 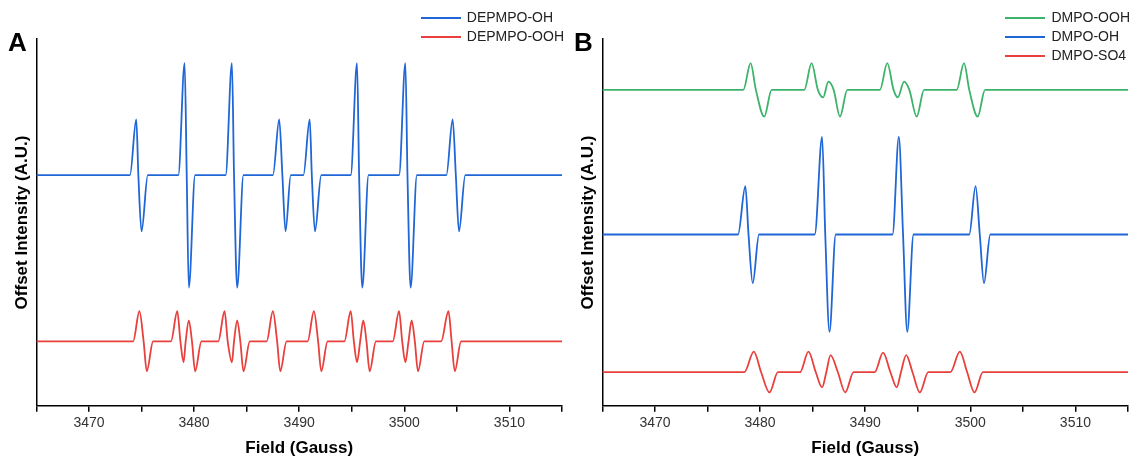 What do you see at coordinates (510, 17) in the screenshot?
I see `legend-label: DEPMPO-OH` at bounding box center [510, 17].